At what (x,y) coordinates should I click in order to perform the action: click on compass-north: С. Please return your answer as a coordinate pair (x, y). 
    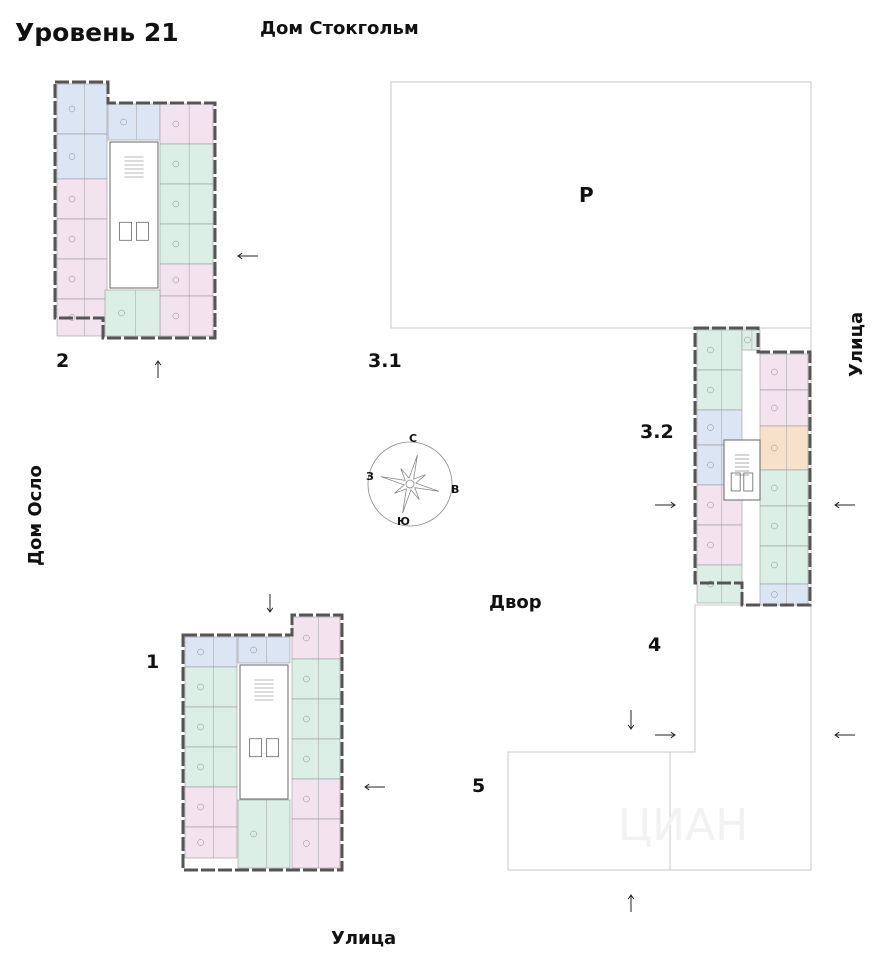
    Looking at the image, I should click on (413, 438).